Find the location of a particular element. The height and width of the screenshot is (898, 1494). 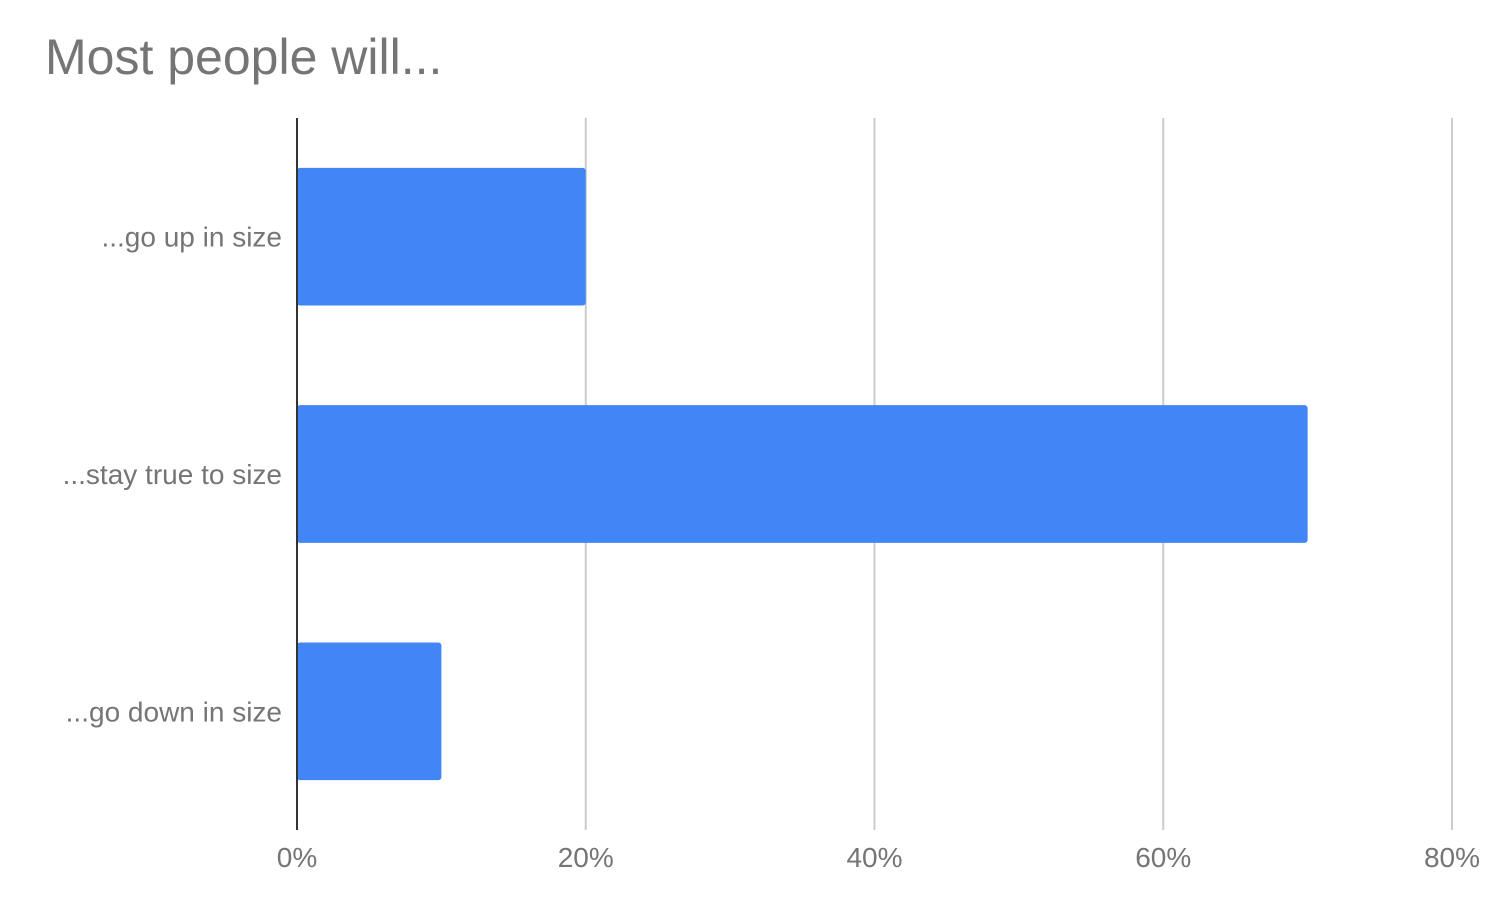

x-tick-label: 40% is located at coordinates (874, 857).